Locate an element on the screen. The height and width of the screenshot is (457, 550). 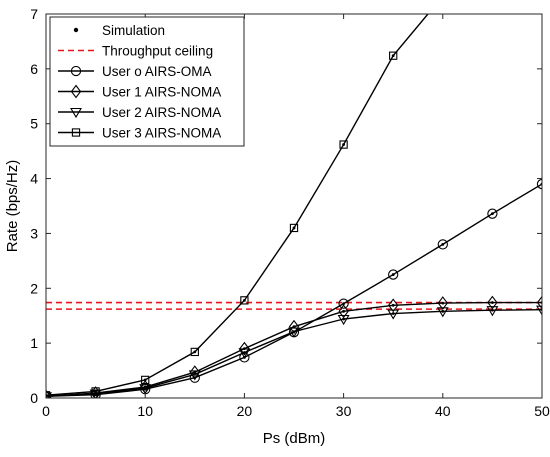
x-axis-title: Ps (dBm) is located at coordinates (294, 438).